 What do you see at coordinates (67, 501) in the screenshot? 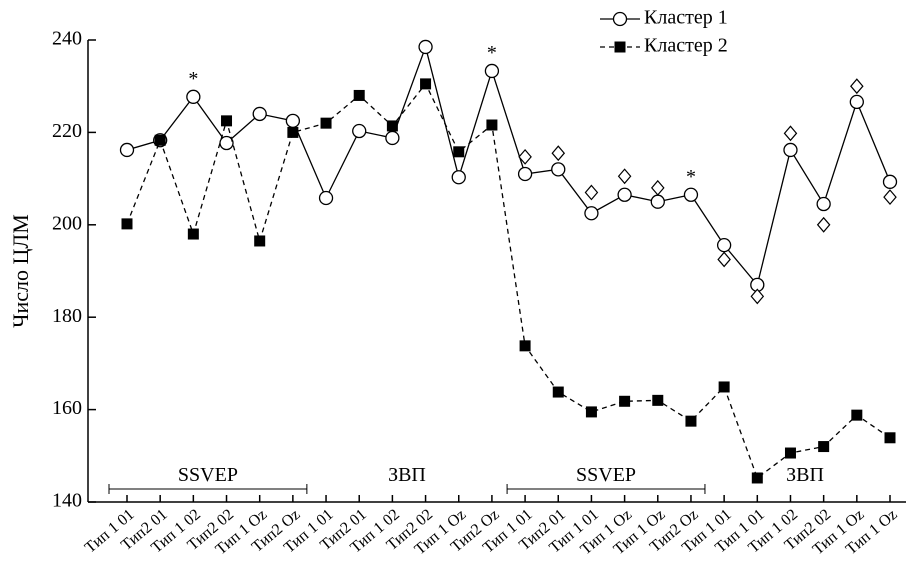
I see `y-tick-label: 140` at bounding box center [67, 501].